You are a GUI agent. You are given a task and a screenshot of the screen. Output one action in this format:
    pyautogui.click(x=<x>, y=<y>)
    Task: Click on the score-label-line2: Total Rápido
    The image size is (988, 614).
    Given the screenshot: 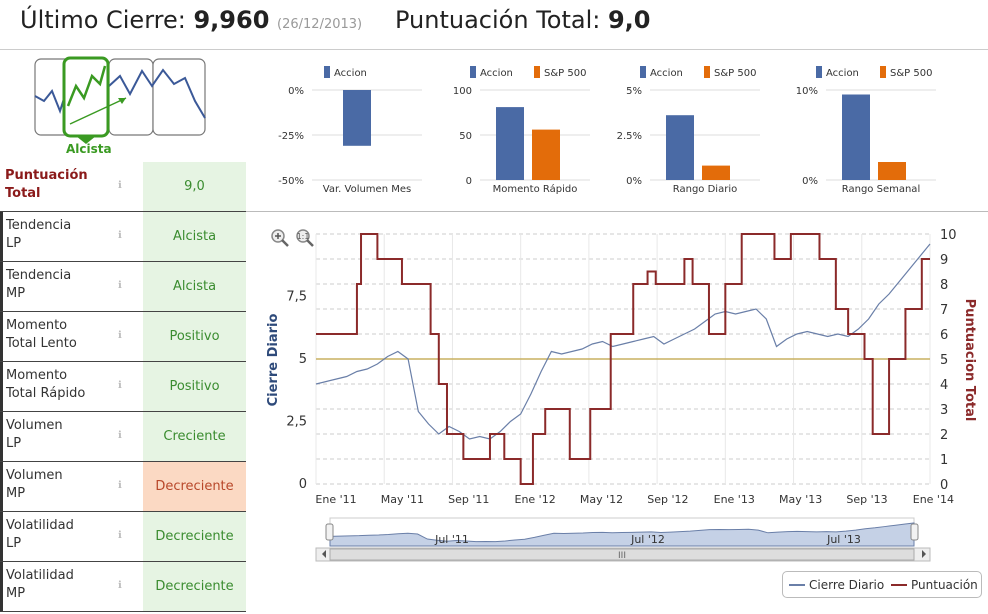 What is the action you would take?
    pyautogui.click(x=46, y=393)
    